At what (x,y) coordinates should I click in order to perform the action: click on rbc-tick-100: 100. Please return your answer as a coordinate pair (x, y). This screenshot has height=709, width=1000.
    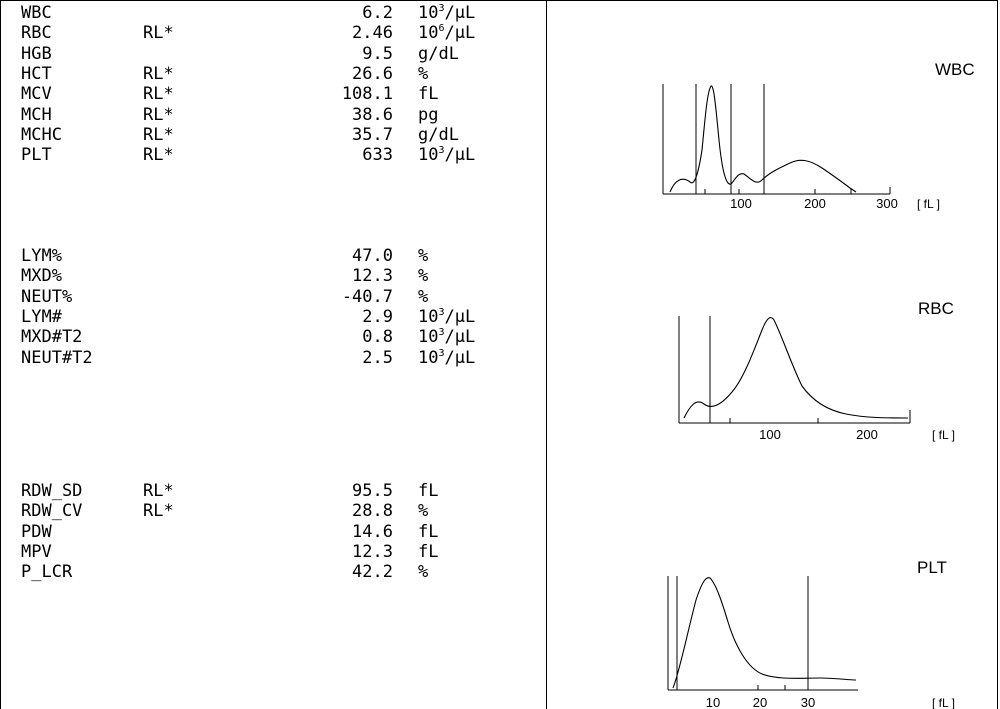
    Looking at the image, I should click on (770, 434).